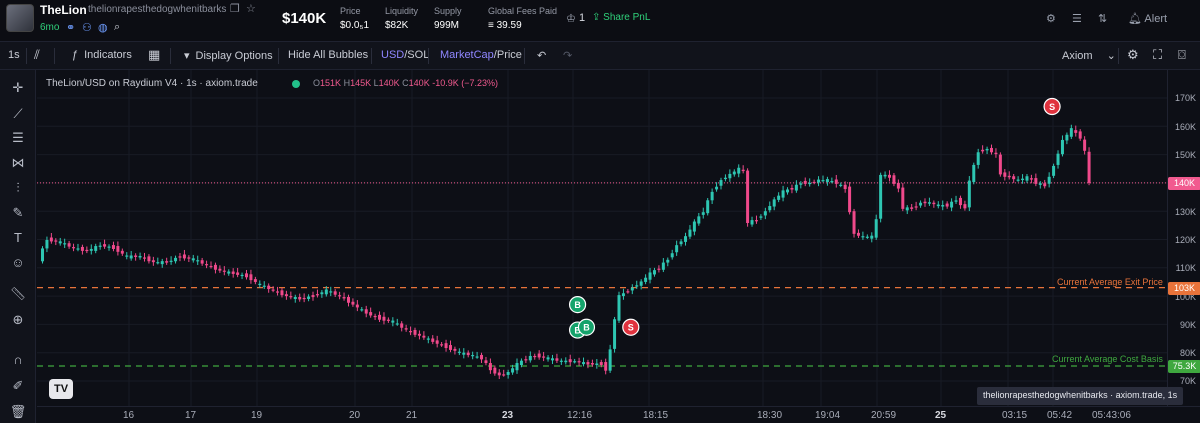 The image size is (1200, 423). What do you see at coordinates (405, 55) in the screenshot?
I see `currency-toggle: USD/SOL` at bounding box center [405, 55].